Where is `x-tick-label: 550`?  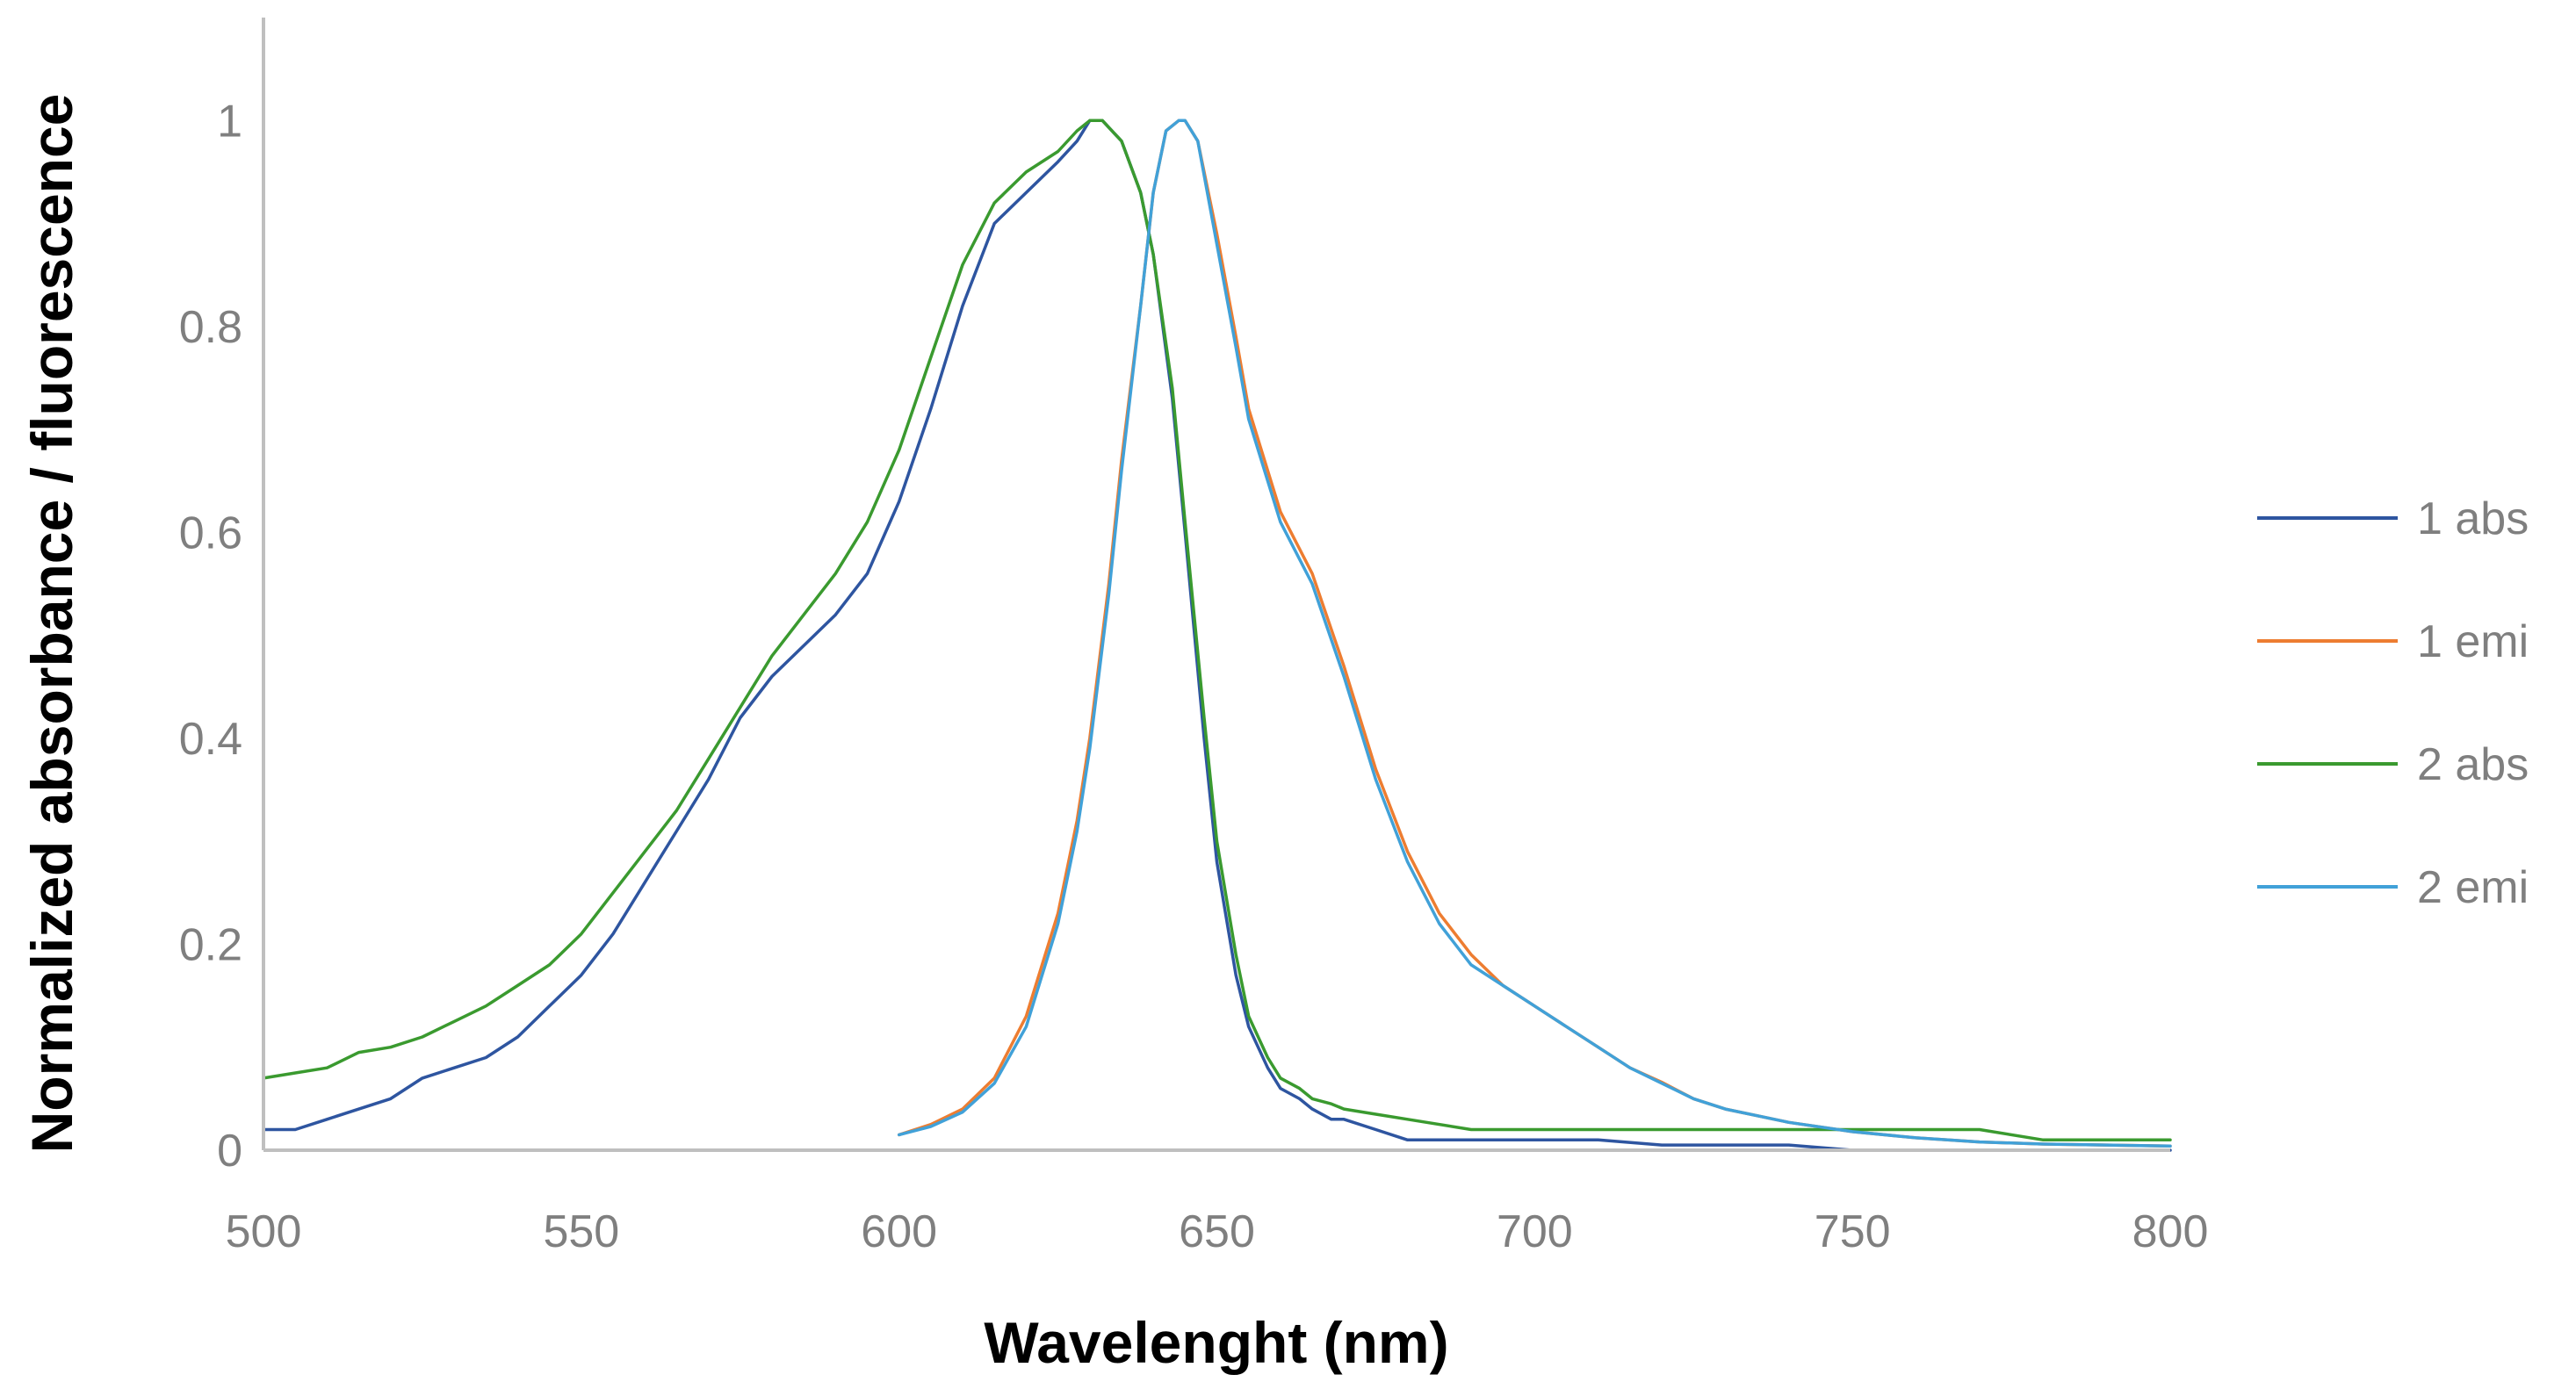
x-tick-label: 550 is located at coordinates (581, 1231).